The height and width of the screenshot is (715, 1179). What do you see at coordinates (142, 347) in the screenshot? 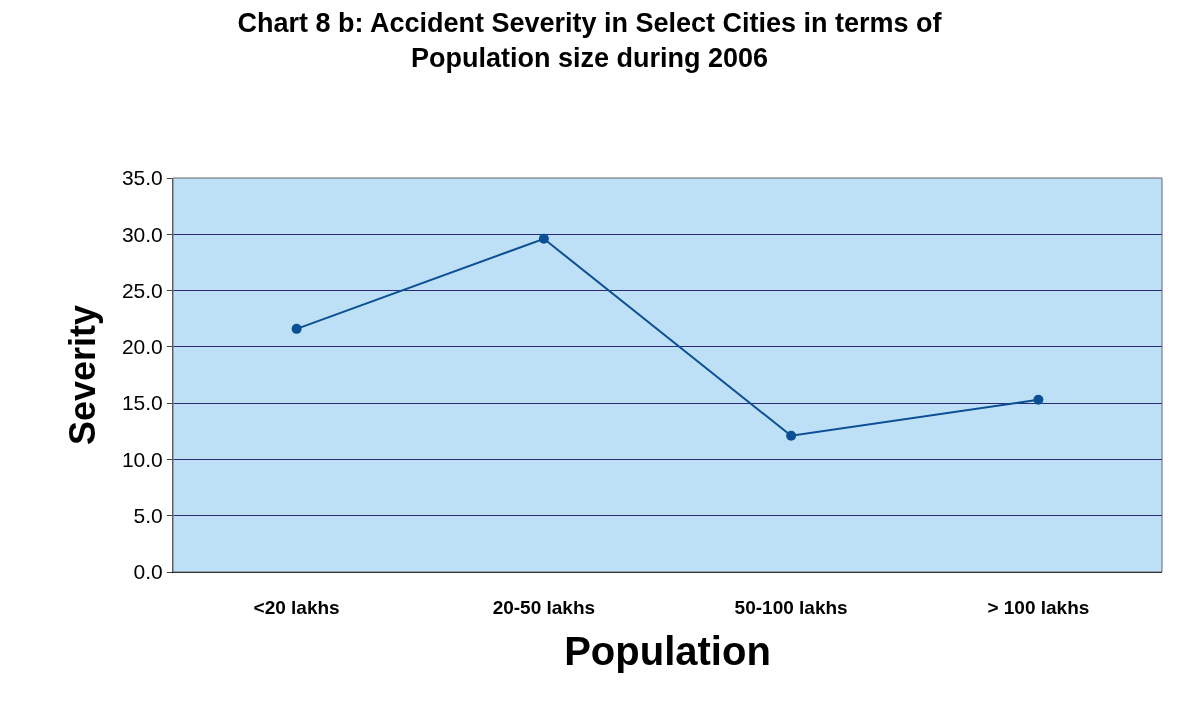
I see `y-tick-label: 20.0` at bounding box center [142, 347].